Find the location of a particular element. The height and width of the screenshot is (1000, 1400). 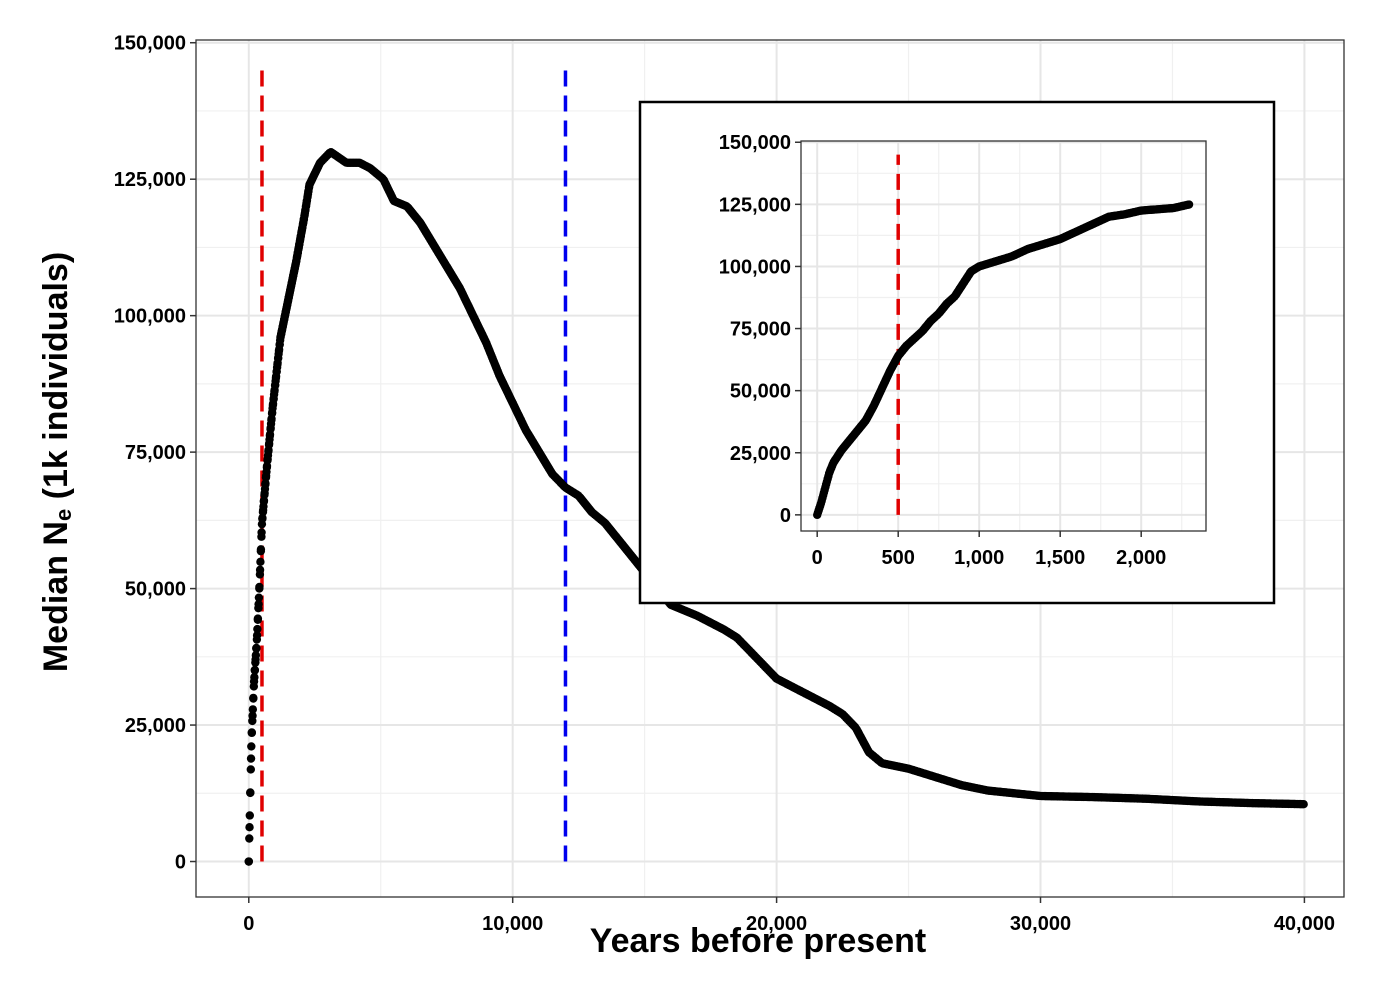

main-y-tick-label: 150,000 is located at coordinates (150, 44).